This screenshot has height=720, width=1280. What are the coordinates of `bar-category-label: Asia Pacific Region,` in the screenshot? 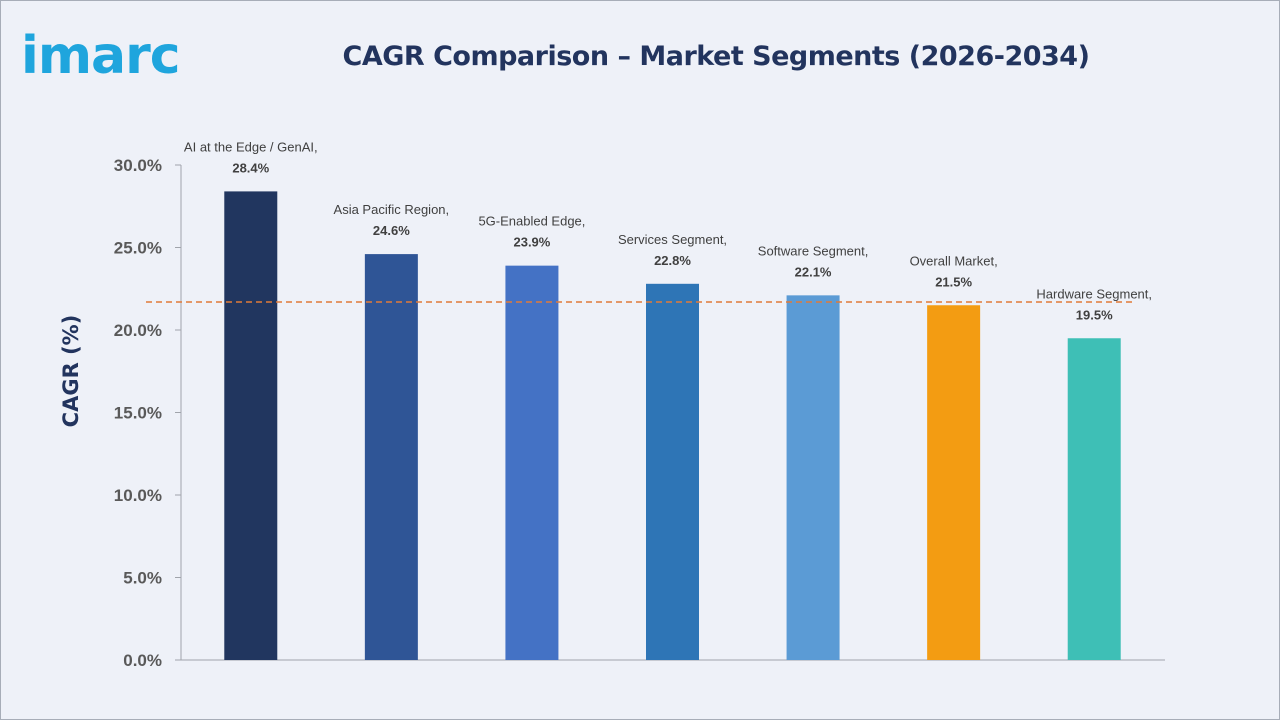 It's located at (392, 209).